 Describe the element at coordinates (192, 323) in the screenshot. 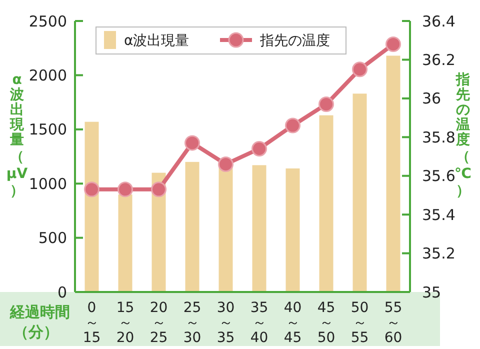

I see `x-tick-label: 25～30` at that location.